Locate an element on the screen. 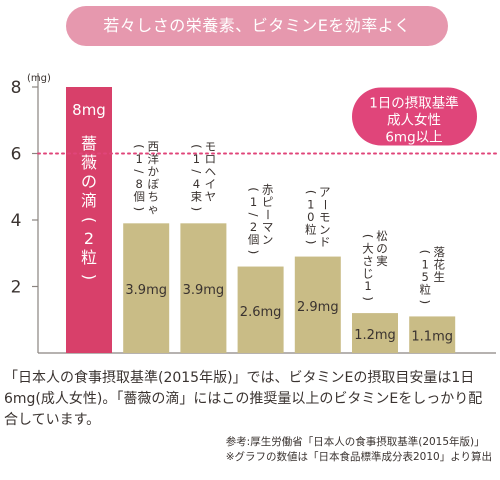 This screenshot has height=480, width=500. bar-amount-char: 束 is located at coordinates (197, 196).